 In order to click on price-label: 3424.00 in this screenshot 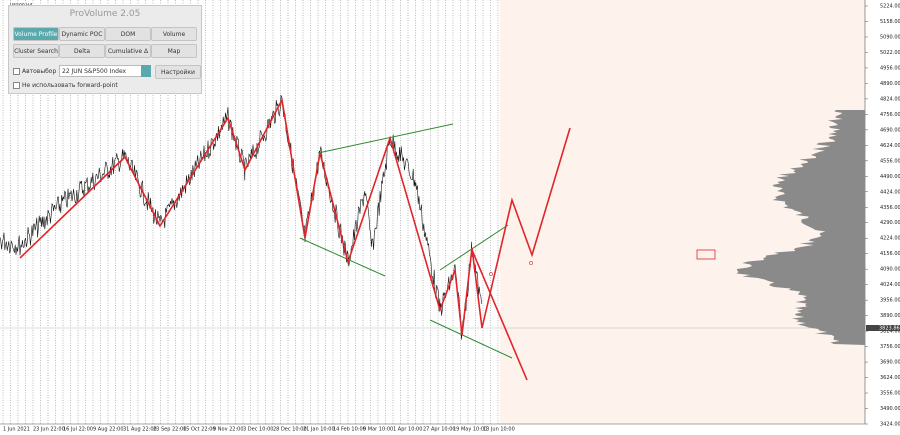, I will do `click(890, 425)`.